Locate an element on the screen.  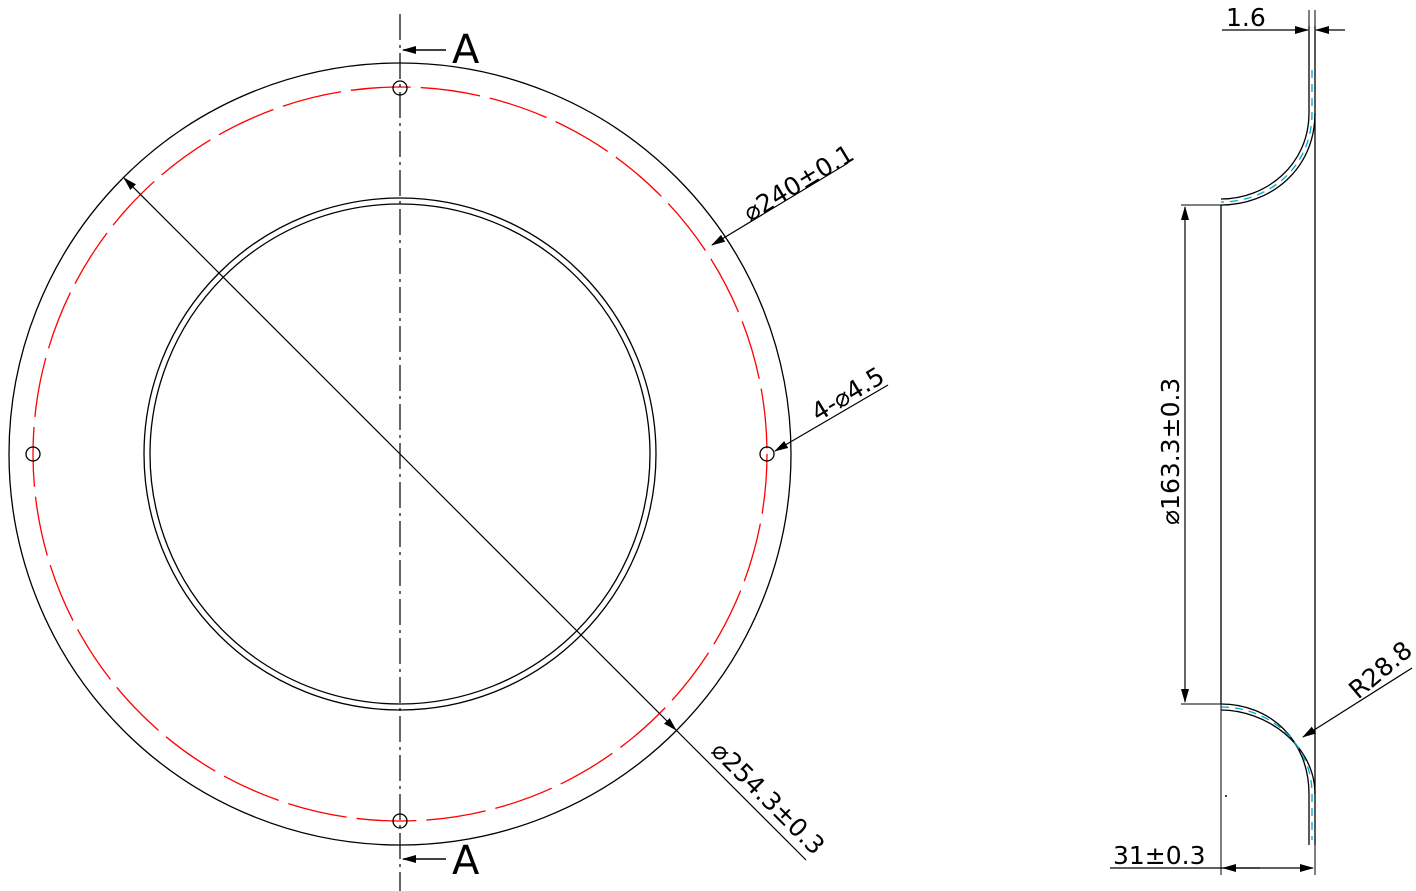
outer-dia-dim-line is located at coordinates (262, 316).